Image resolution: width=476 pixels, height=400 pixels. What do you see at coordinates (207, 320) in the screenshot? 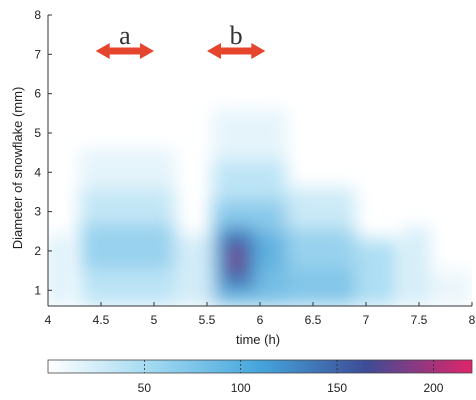
I see `x-tick-label: 5.5` at bounding box center [207, 320].